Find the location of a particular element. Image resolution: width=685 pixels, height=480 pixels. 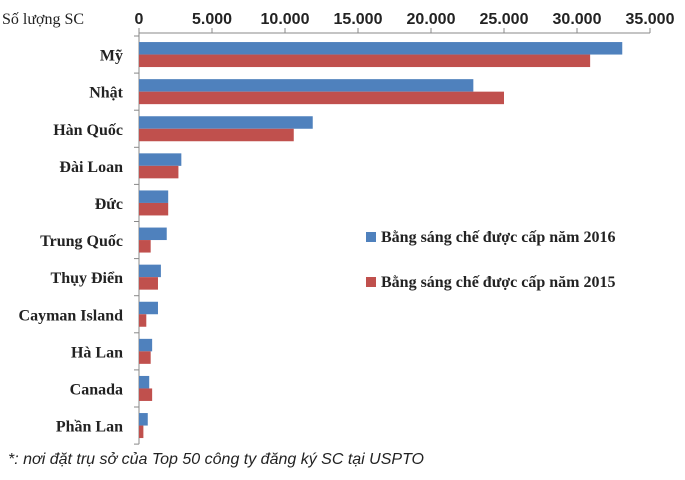

category-label: Nhật is located at coordinates (106, 93).